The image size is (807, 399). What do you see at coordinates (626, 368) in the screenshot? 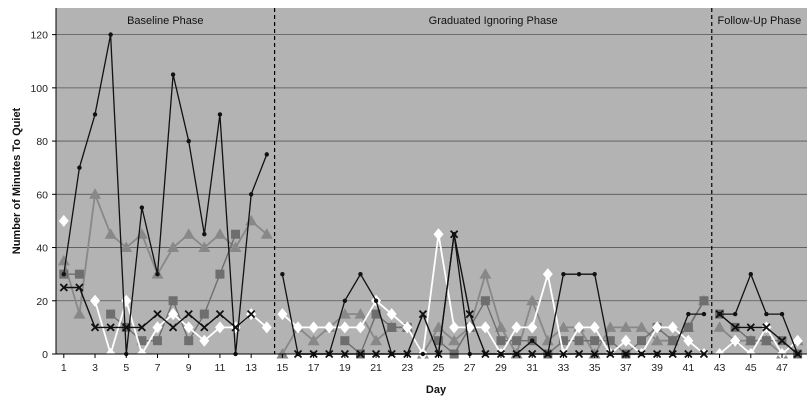
I see `x-tick-label-37: 37` at bounding box center [626, 368].